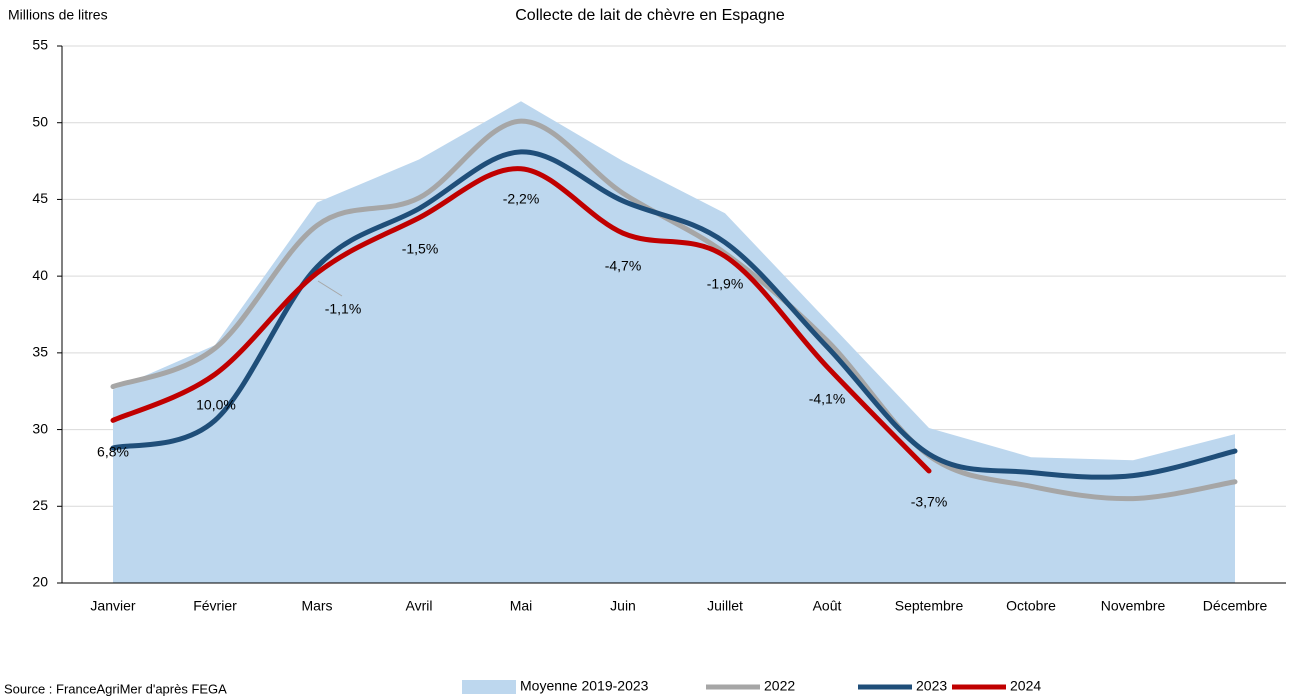 The height and width of the screenshot is (696, 1292). What do you see at coordinates (330, 288) in the screenshot?
I see `leader-line` at bounding box center [330, 288].